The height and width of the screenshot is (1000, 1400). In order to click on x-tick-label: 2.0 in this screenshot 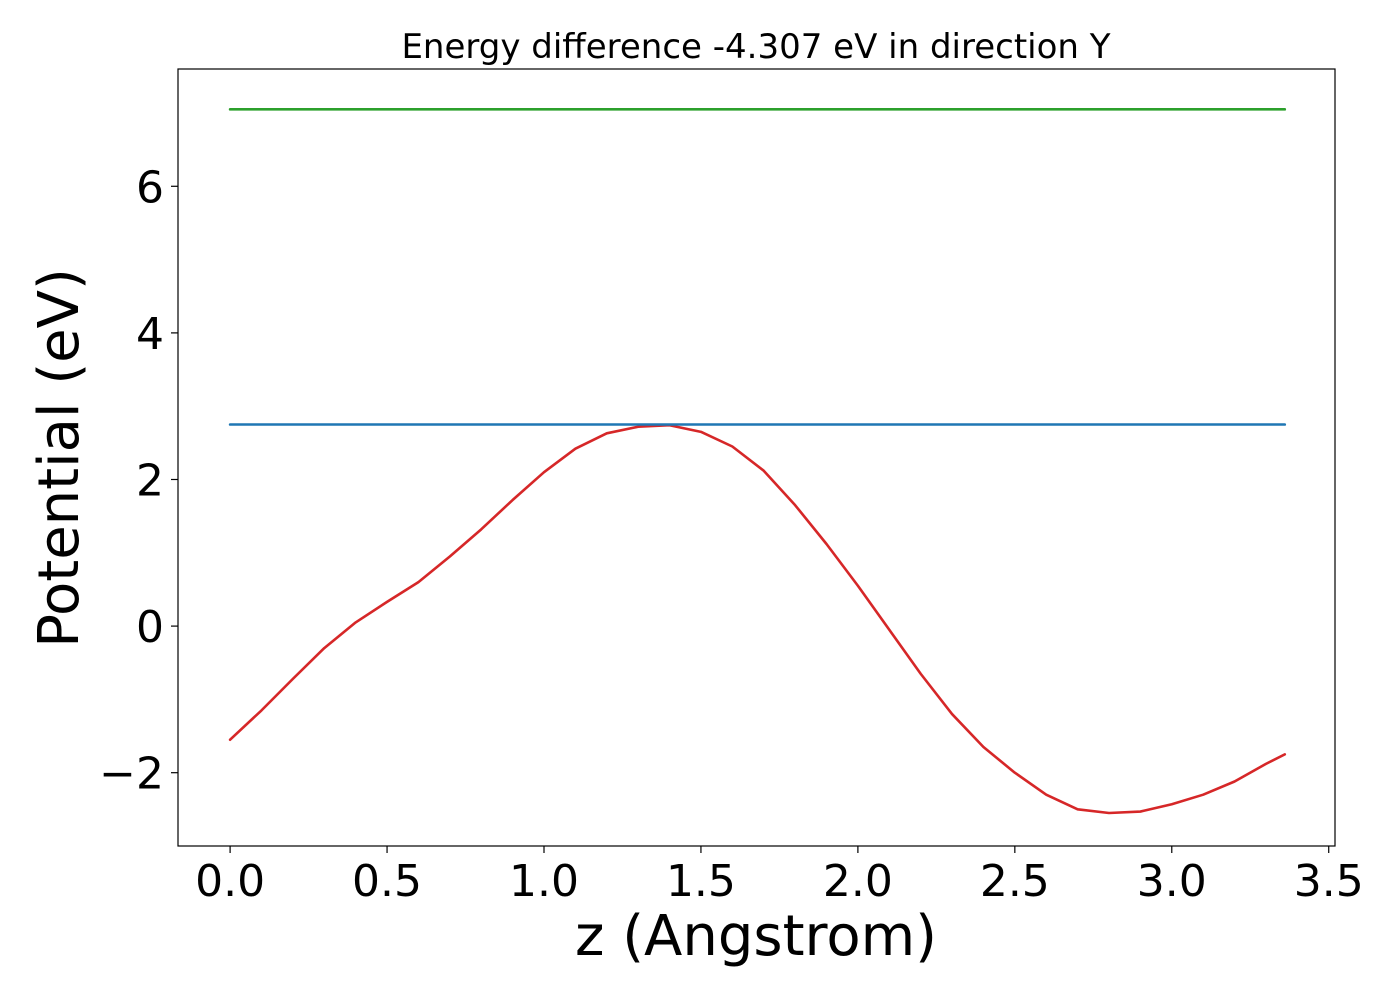, I will do `click(858, 881)`.